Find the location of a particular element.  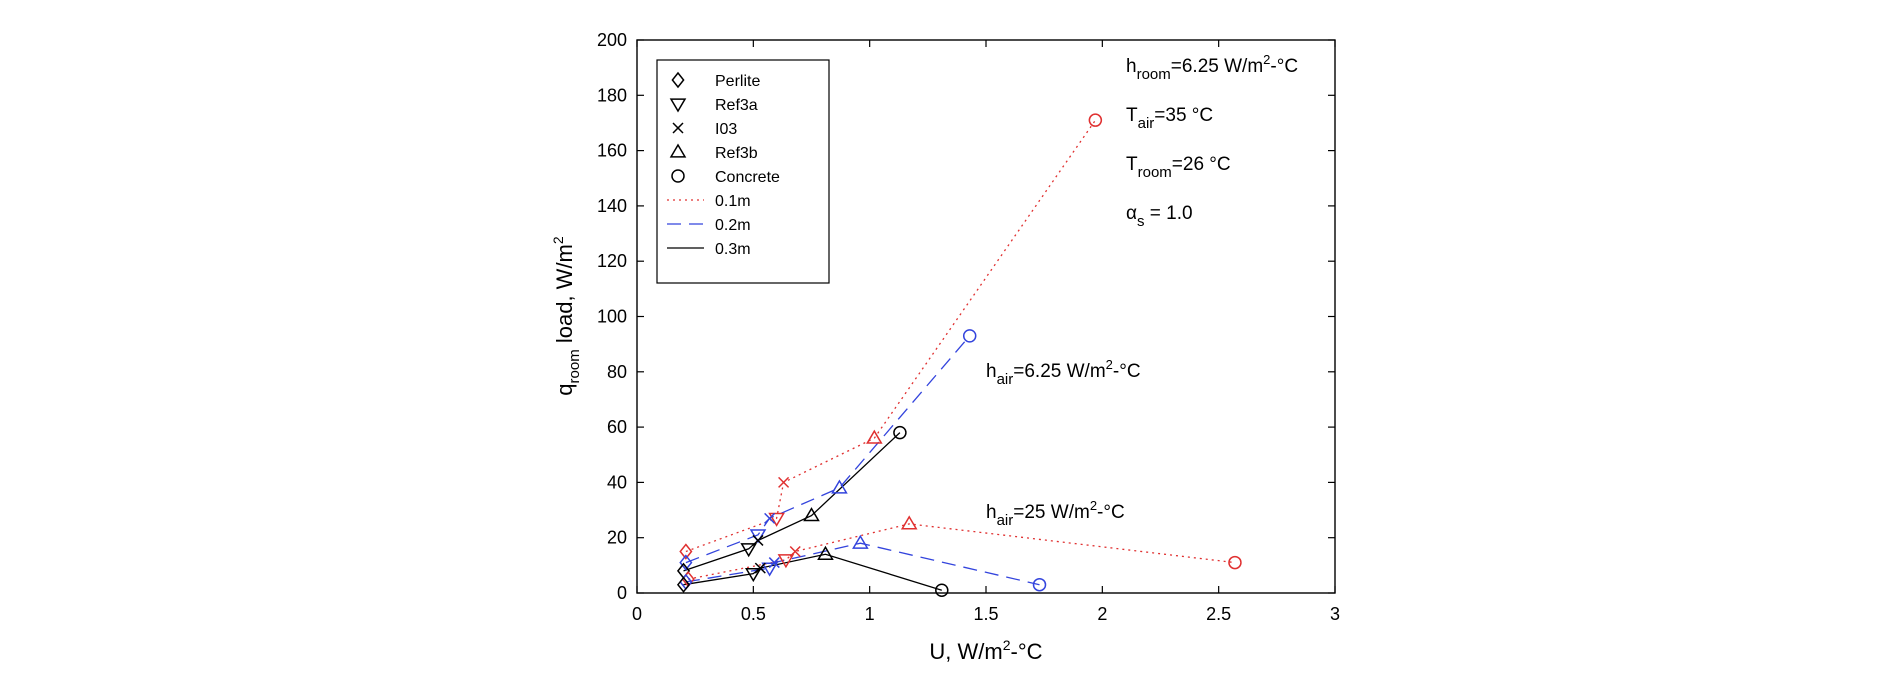

series-line-01m-h25 is located at coordinates (962, 551).